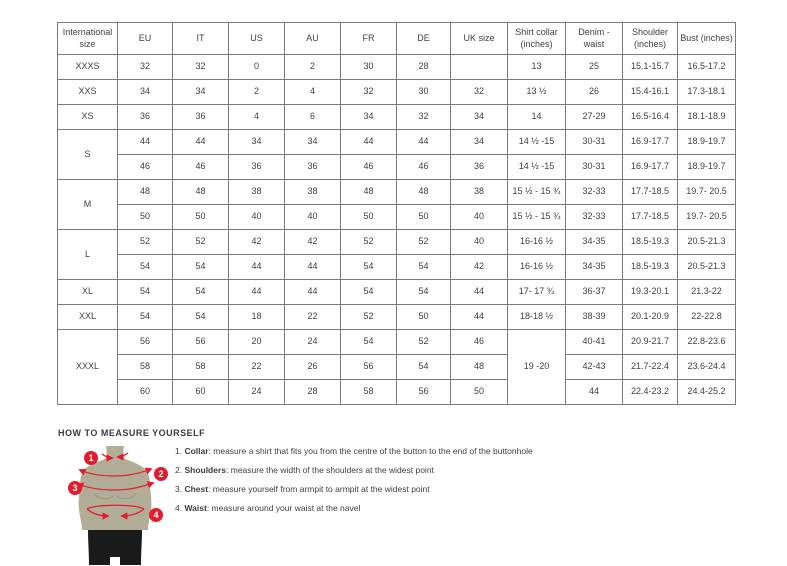 The height and width of the screenshot is (566, 787). I want to click on column-header: Shoulder (inches), so click(650, 38).